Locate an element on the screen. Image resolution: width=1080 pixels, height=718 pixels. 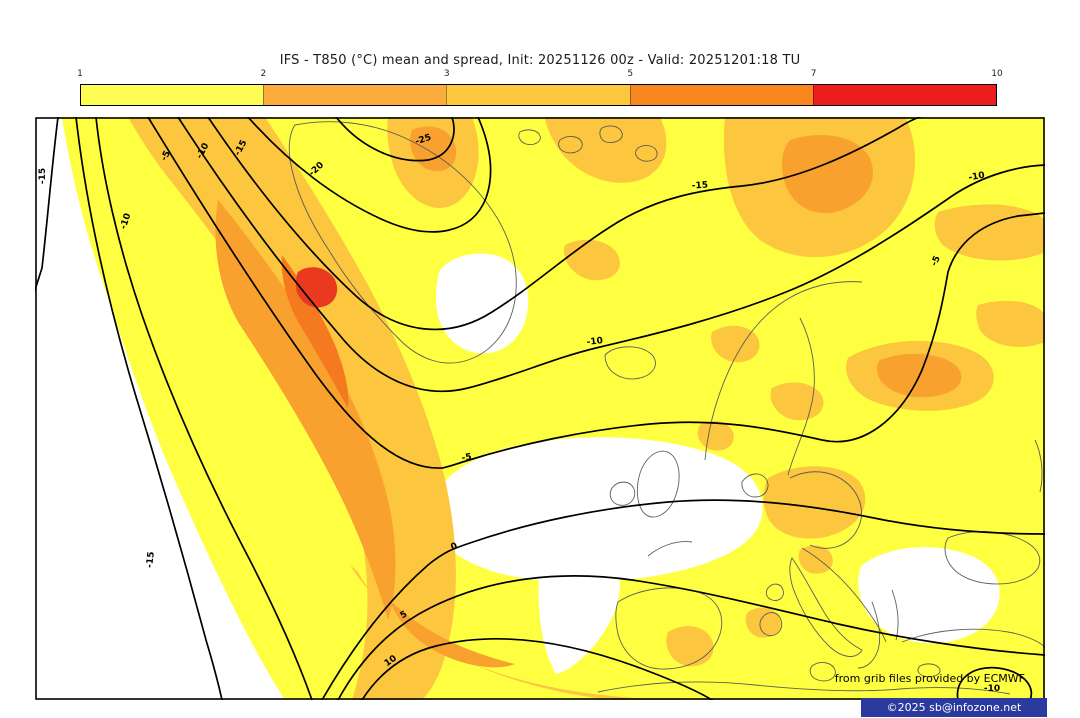
coastline-greece is located at coordinates (869, 635).